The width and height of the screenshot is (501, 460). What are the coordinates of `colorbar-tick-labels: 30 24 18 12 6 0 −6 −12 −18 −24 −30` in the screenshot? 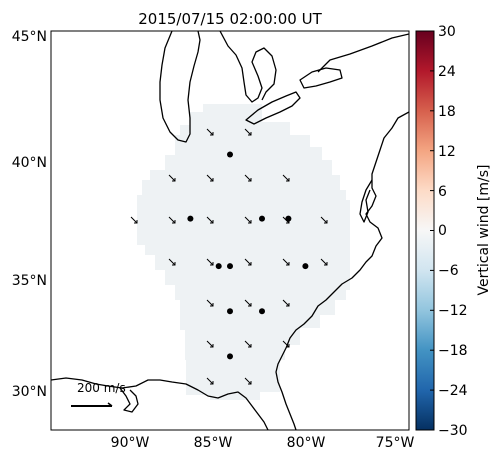 It's located at (453, 231).